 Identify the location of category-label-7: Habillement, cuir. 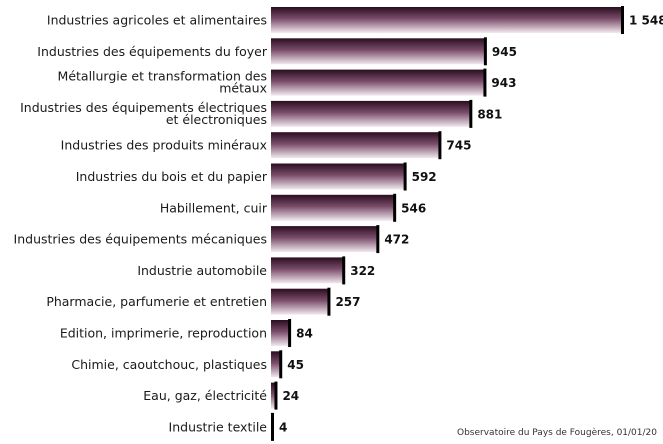
(214, 207).